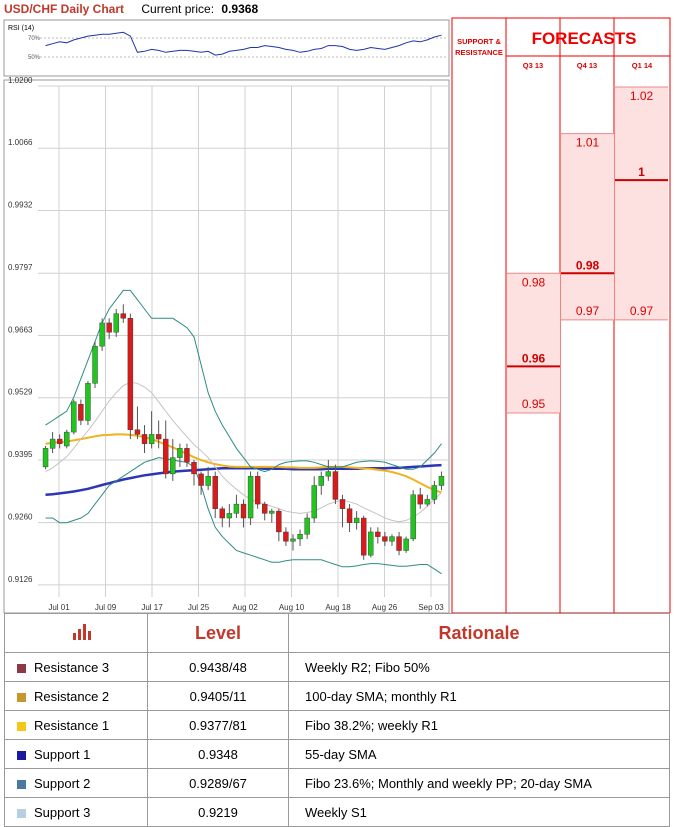  I want to click on sma-grey-line, so click(243, 452).